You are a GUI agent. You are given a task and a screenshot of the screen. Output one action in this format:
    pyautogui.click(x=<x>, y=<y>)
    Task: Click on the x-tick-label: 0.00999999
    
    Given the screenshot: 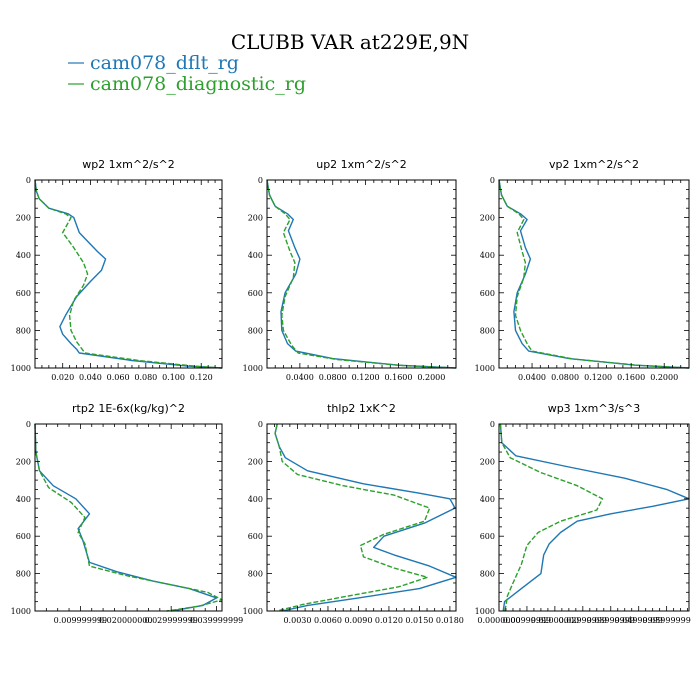 What is the action you would take?
    pyautogui.click(x=527, y=620)
    